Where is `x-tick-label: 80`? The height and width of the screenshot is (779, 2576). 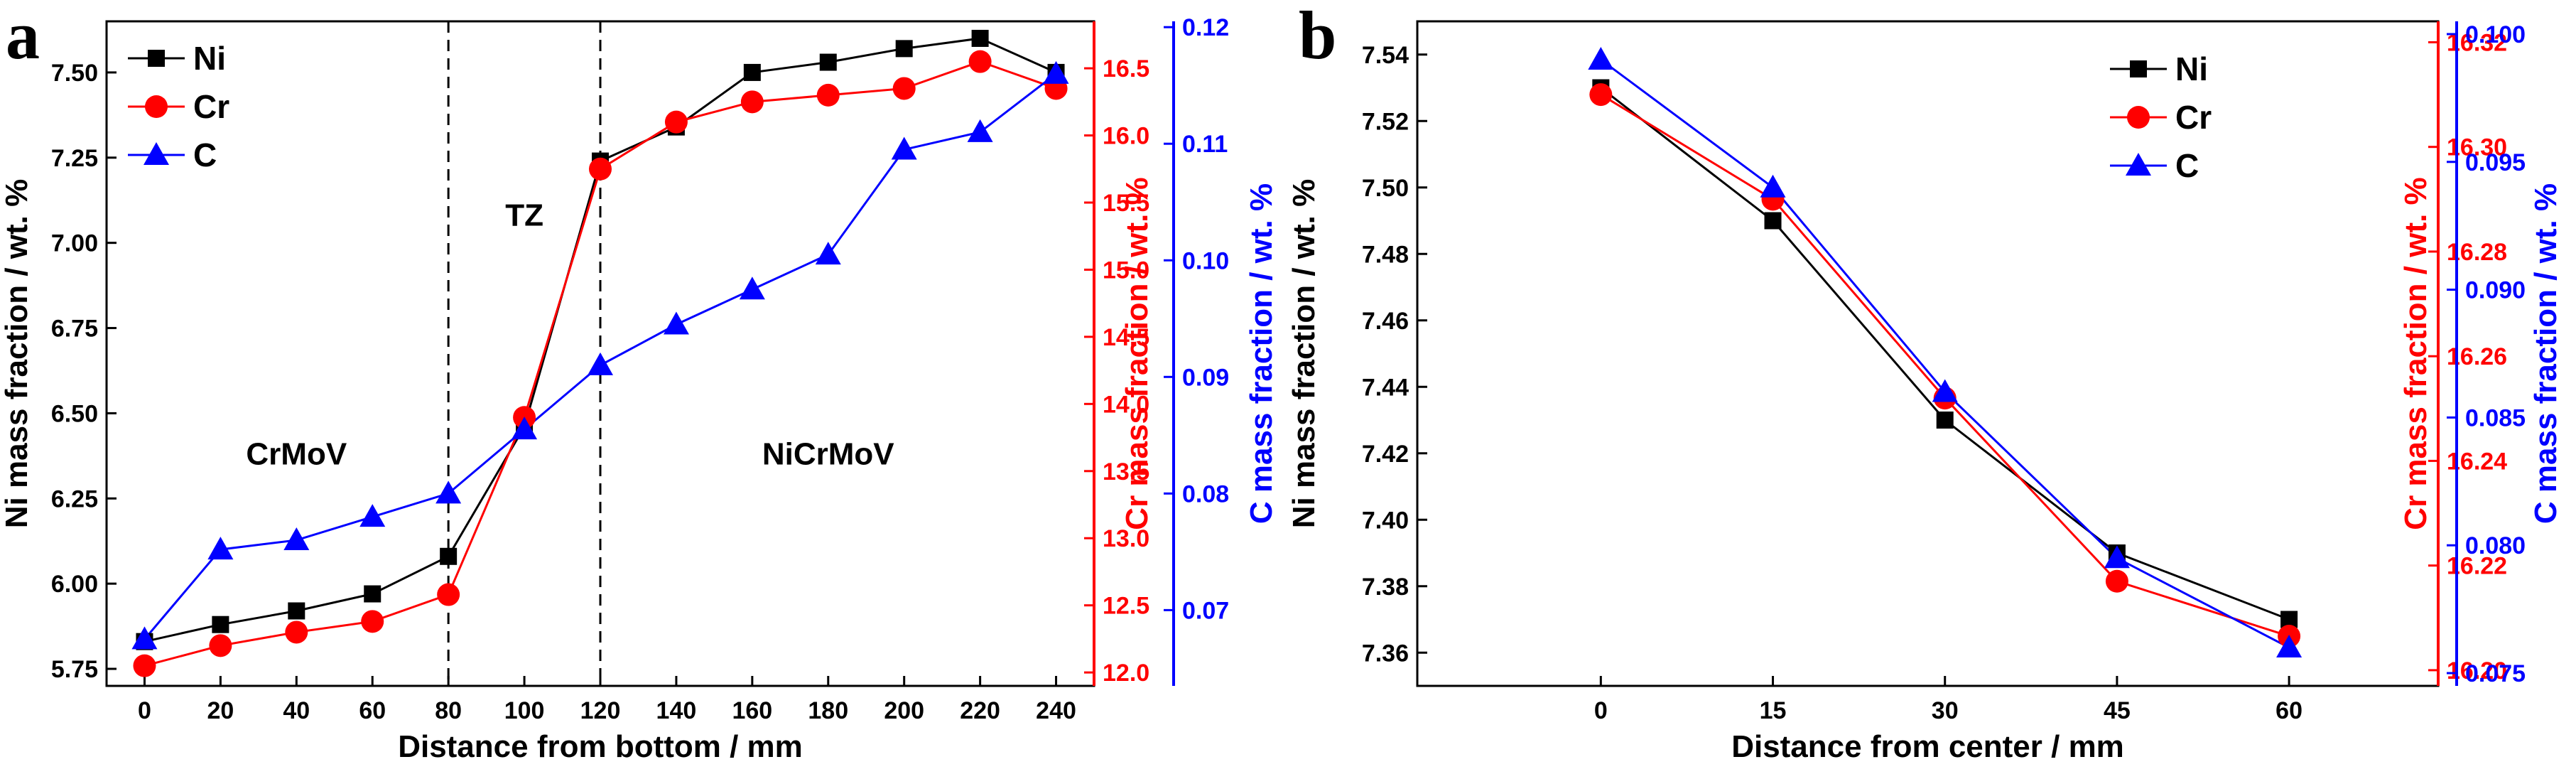
x-tick-label: 80 is located at coordinates (448, 710).